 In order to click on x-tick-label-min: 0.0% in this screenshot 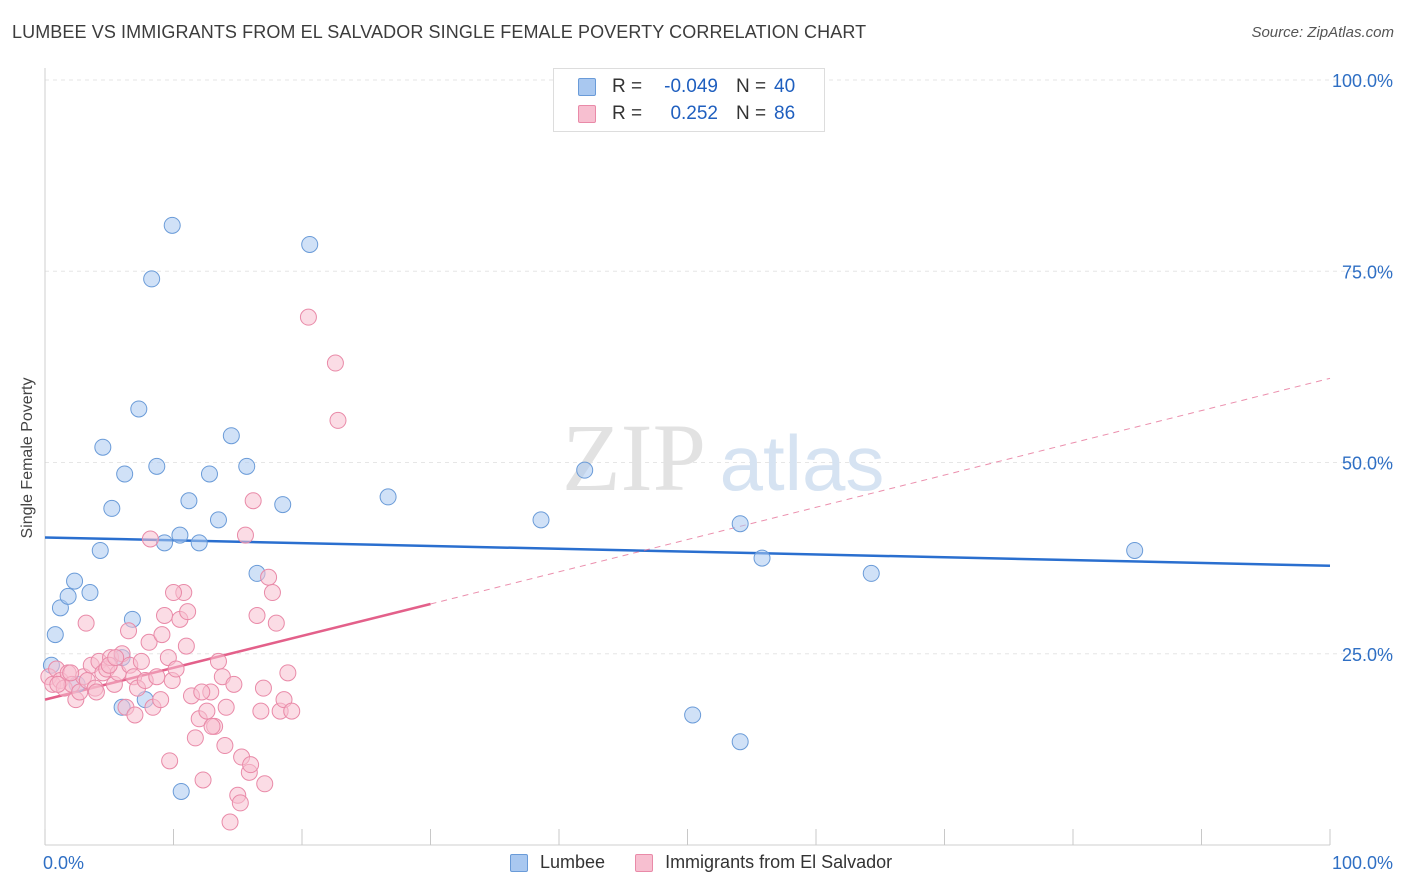, I will do `click(63, 863)`.